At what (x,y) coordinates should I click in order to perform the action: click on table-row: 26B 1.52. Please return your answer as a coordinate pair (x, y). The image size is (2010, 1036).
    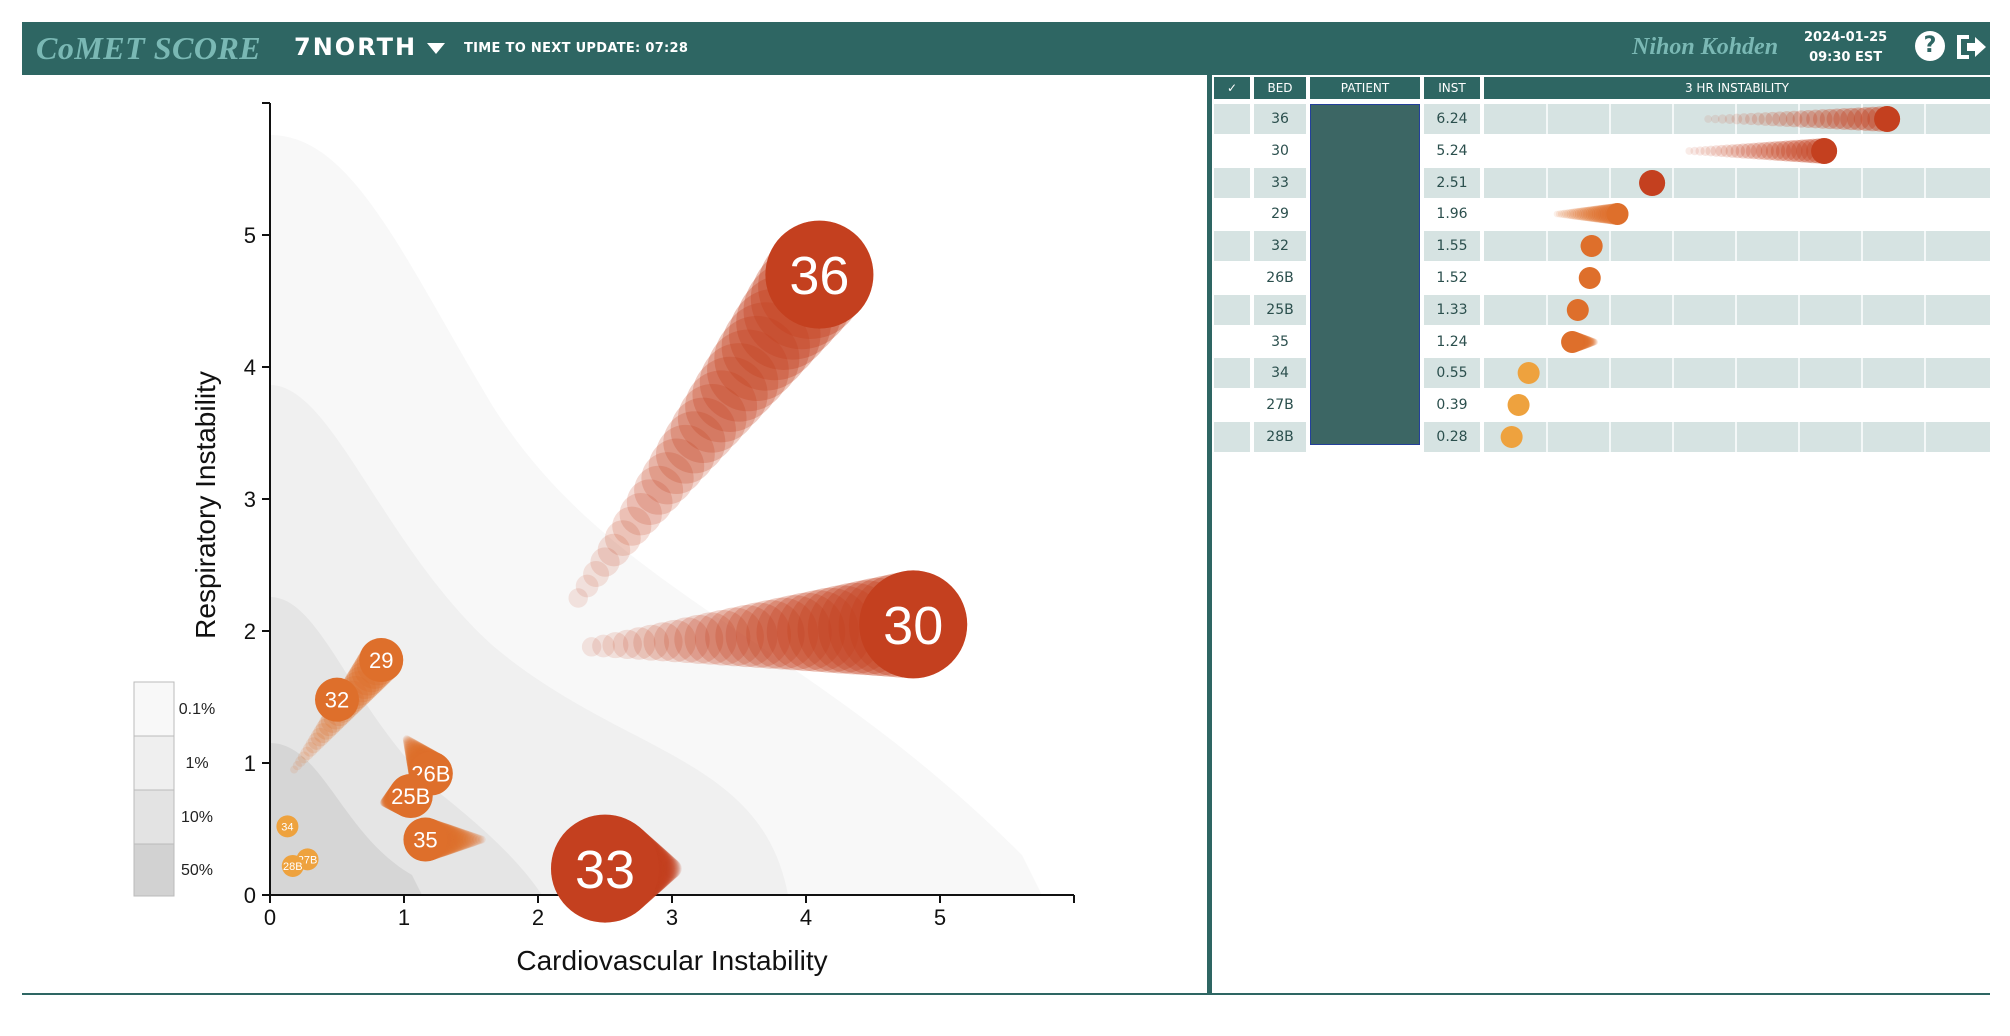
    Looking at the image, I should click on (1602, 278).